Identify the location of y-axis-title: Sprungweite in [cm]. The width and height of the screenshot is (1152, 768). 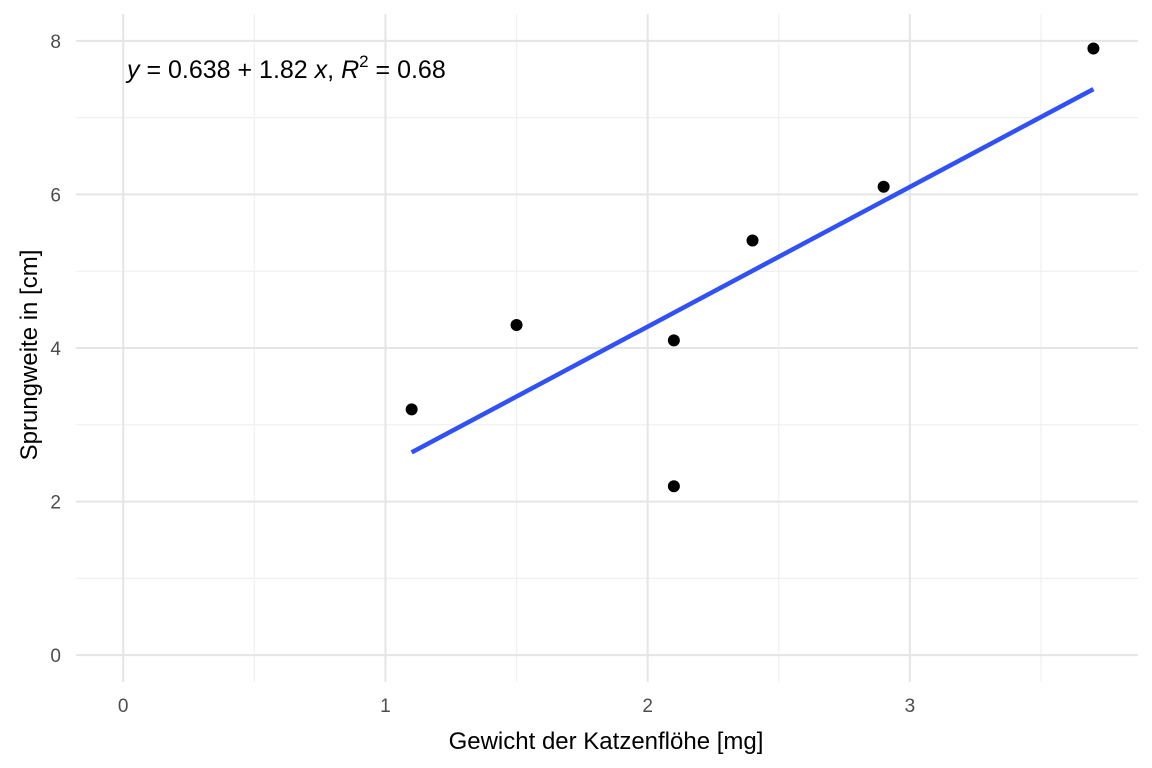
(29, 355).